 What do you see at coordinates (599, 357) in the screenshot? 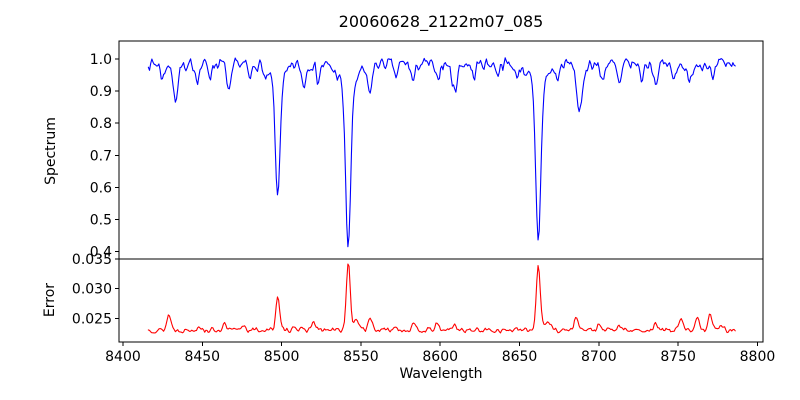
I see `x-tick-label: 8700` at bounding box center [599, 357].